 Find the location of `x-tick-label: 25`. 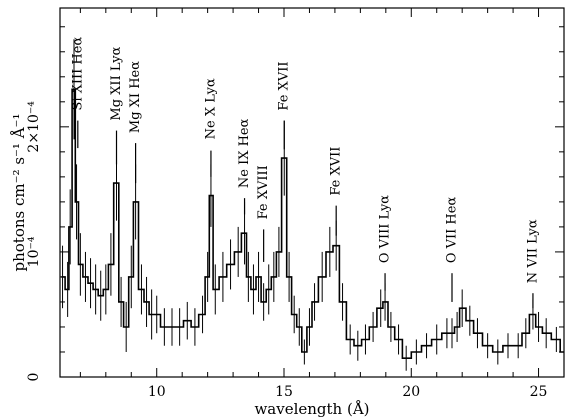

x-tick-label: 25 is located at coordinates (539, 392).